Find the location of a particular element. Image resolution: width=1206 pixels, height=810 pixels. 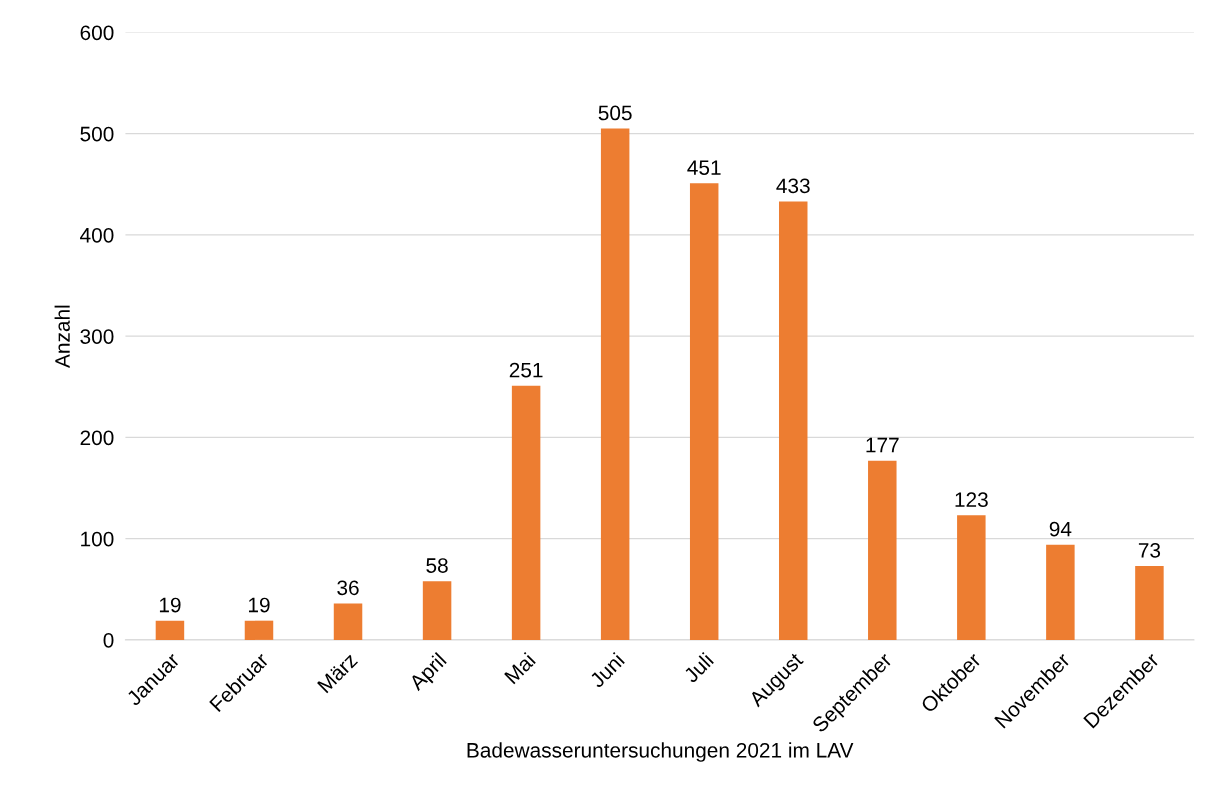

y-tick-label: 600 is located at coordinates (97, 33).